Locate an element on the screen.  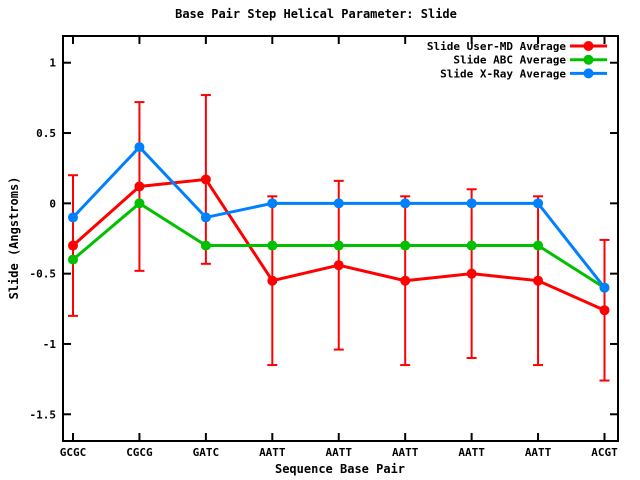
legend-entry: Slide ABC Average is located at coordinates (530, 60).